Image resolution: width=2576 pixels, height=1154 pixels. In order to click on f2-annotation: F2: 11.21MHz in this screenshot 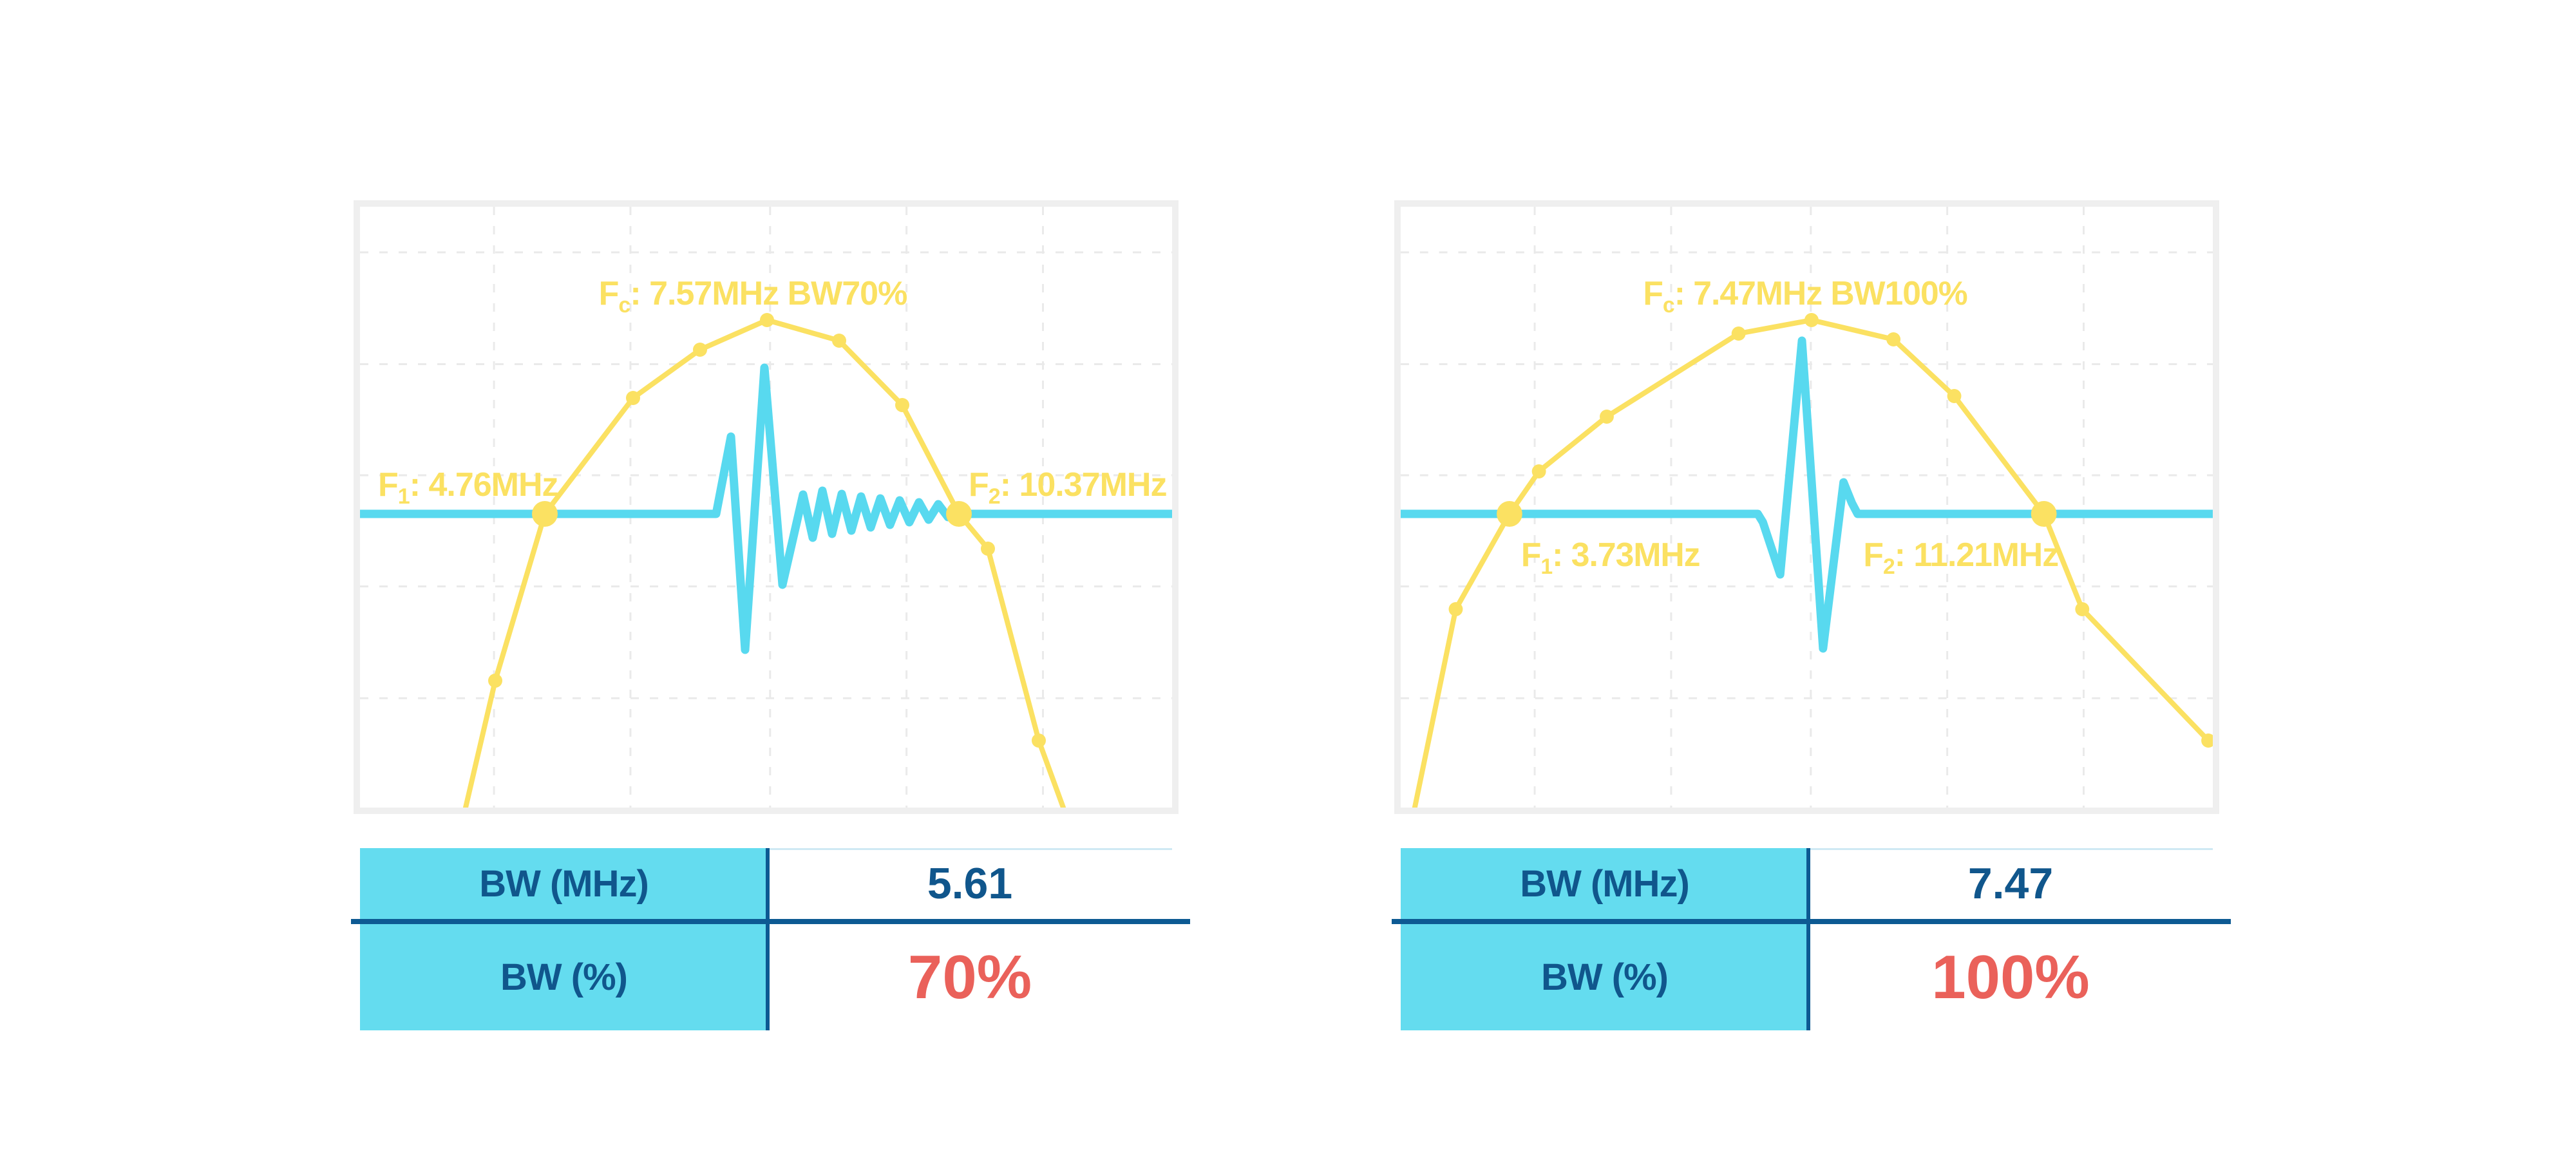, I will do `click(1960, 557)`.